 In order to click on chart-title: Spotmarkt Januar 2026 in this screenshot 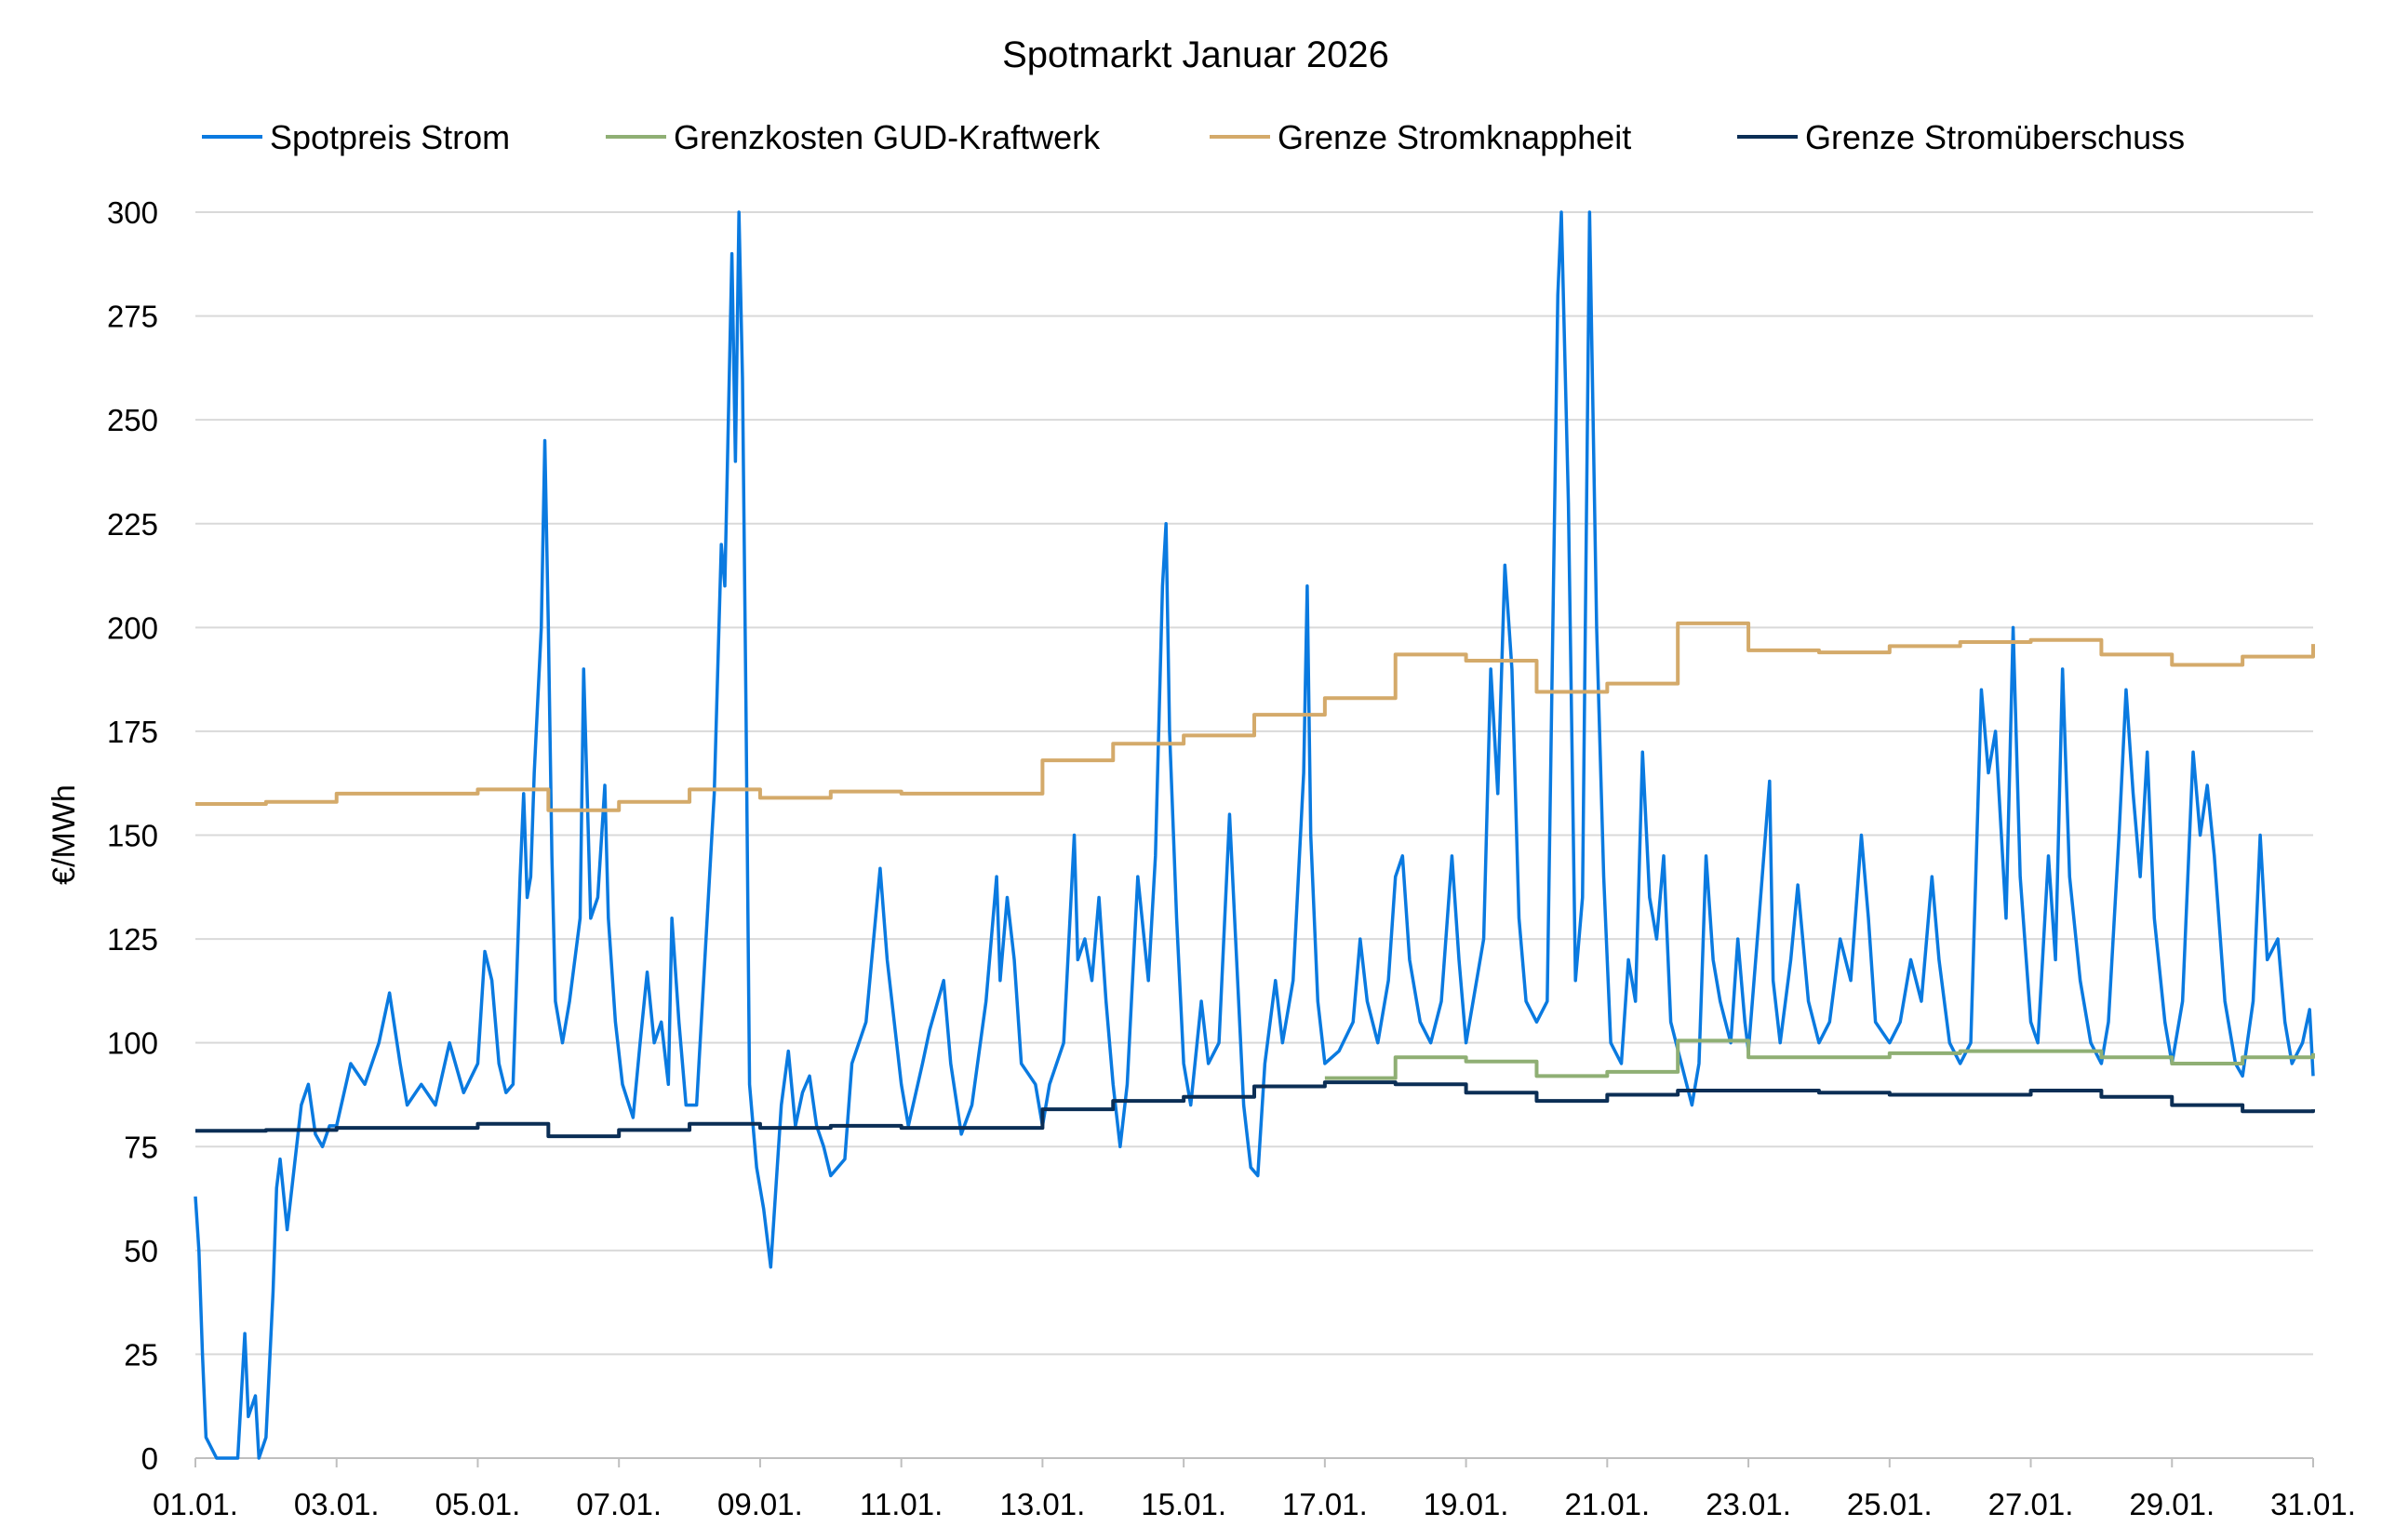, I will do `click(1195, 54)`.